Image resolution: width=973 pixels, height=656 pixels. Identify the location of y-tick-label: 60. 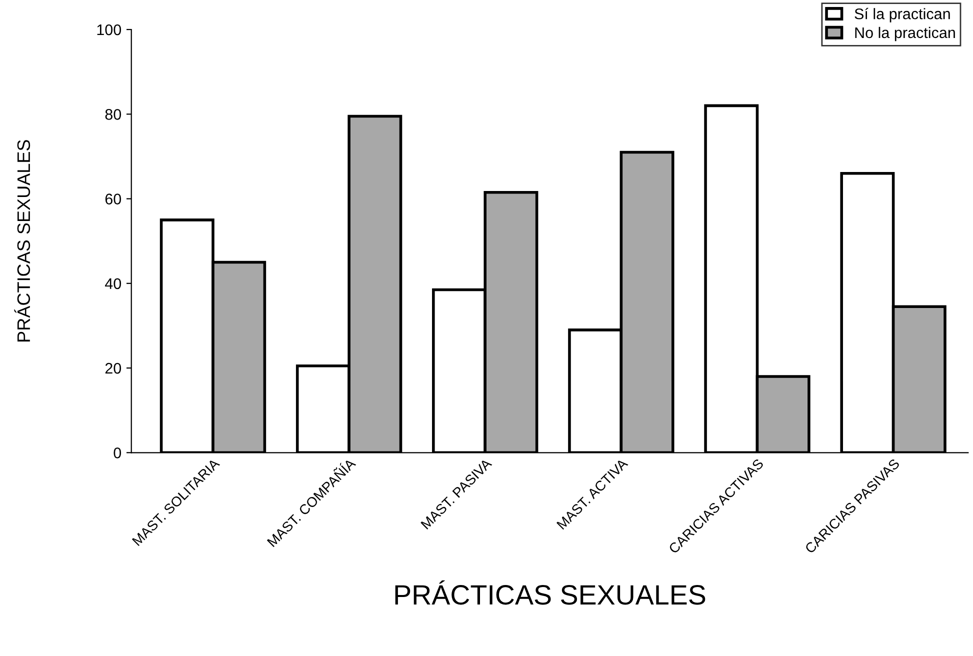
(113, 199).